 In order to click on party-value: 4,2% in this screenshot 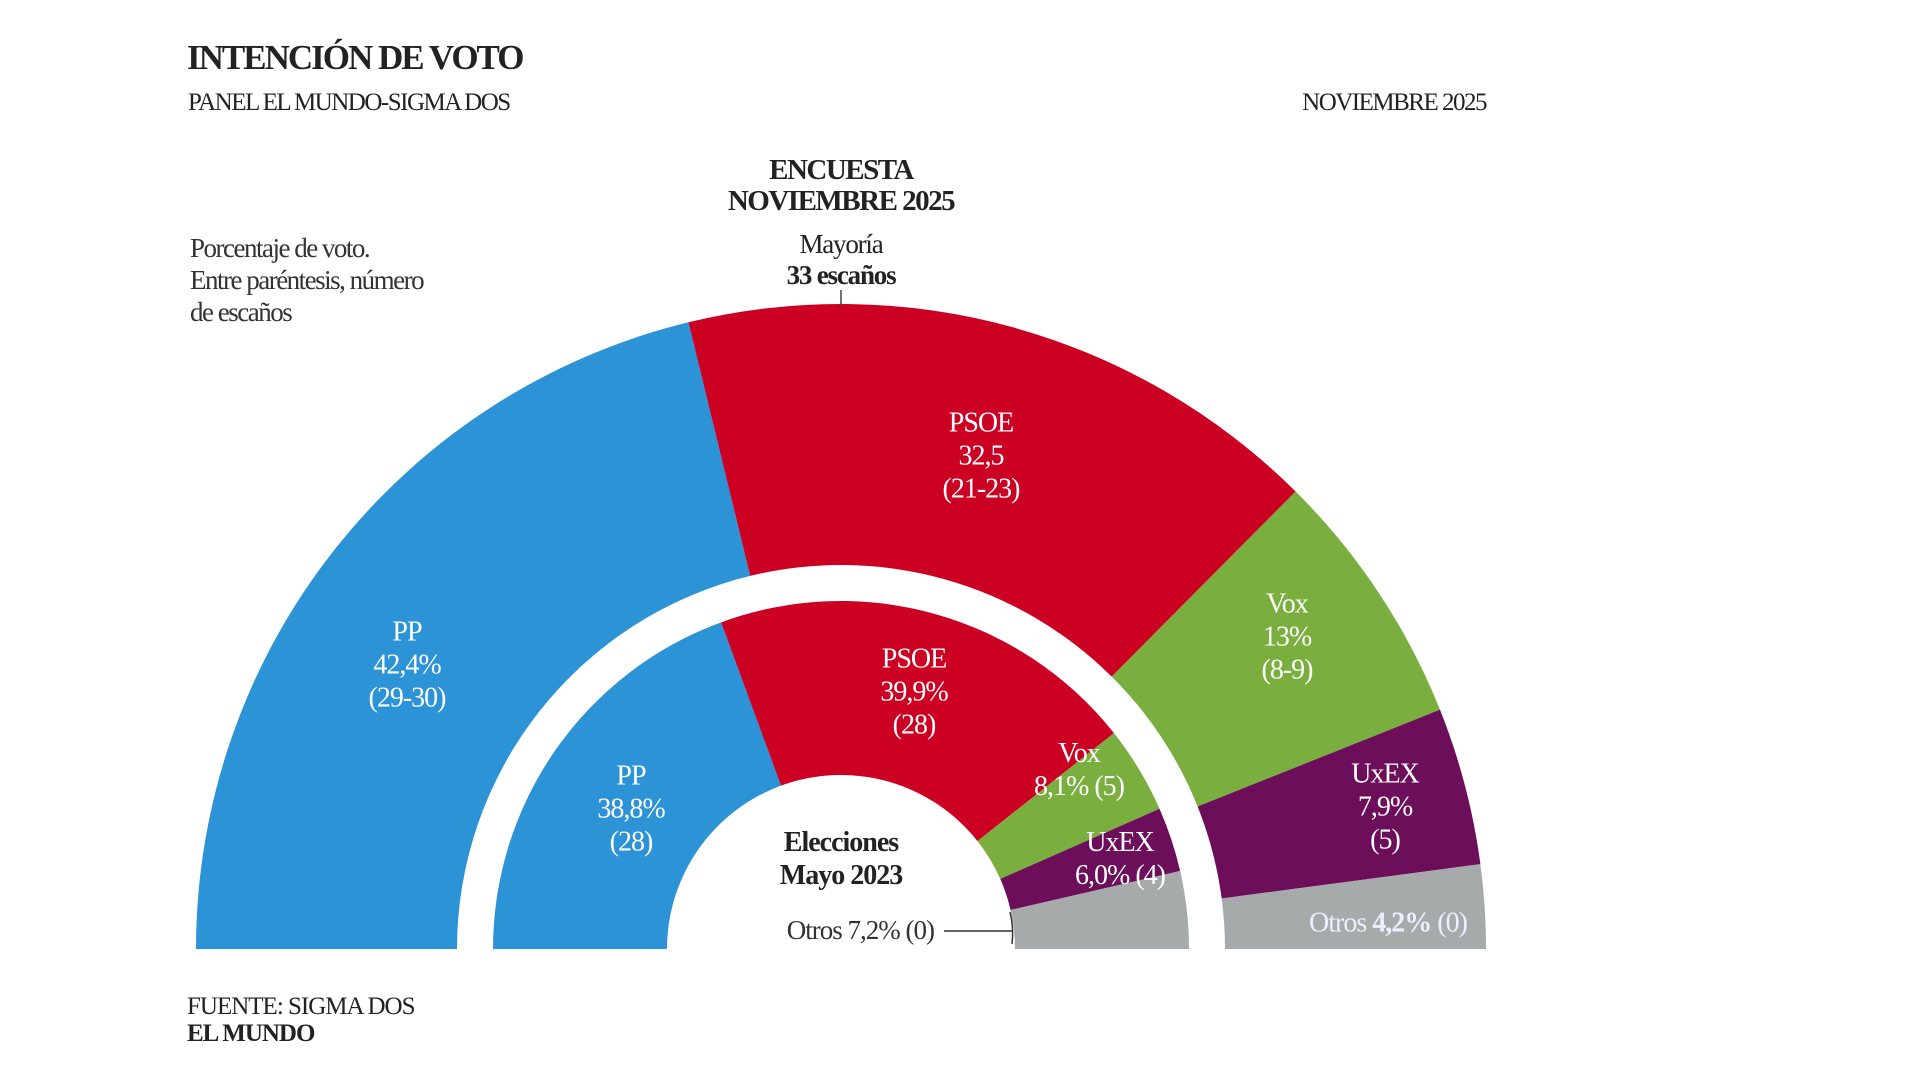, I will do `click(1402, 923)`.